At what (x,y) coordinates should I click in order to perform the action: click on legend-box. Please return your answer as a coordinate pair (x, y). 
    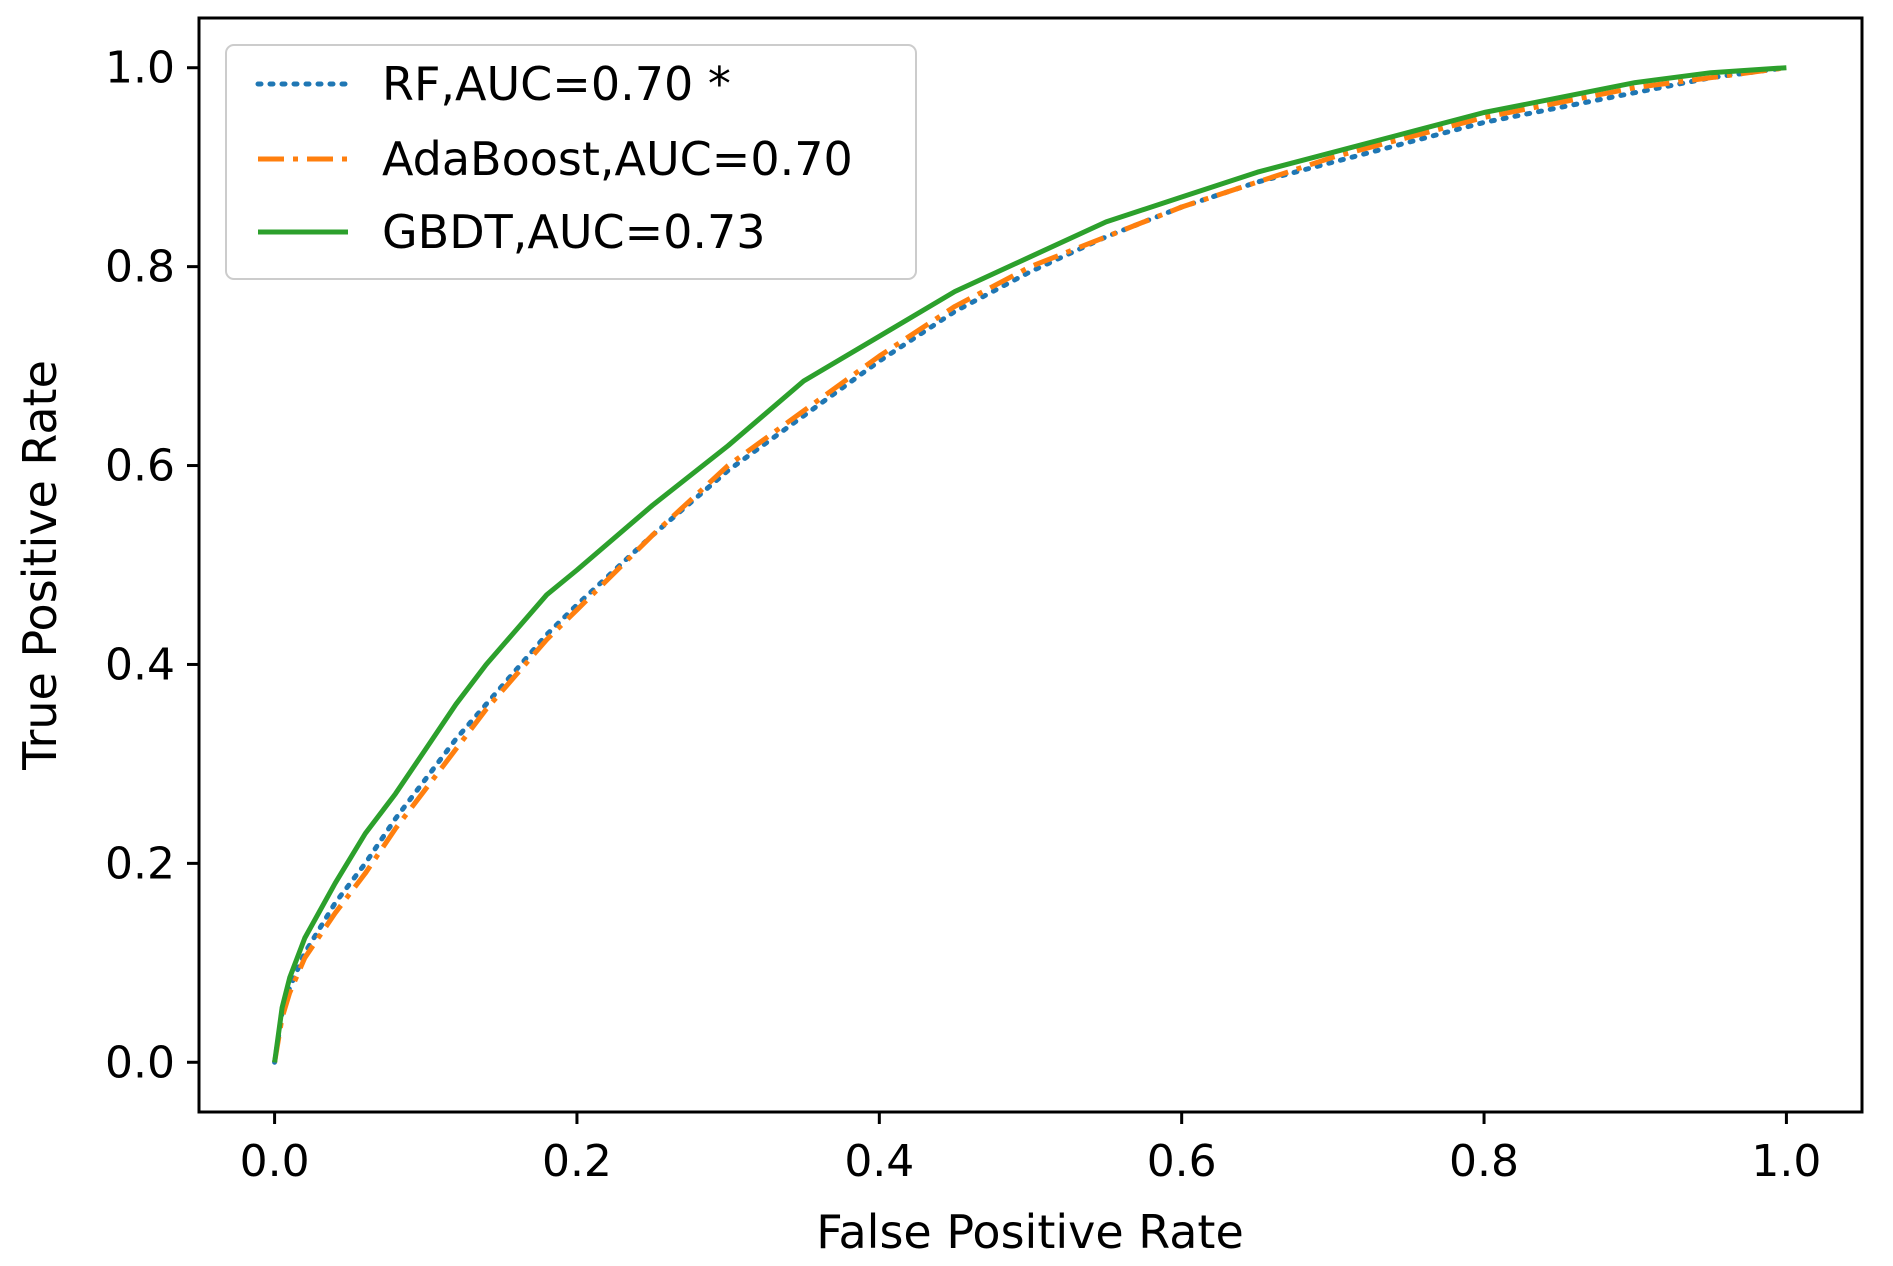
    Looking at the image, I should click on (571, 162).